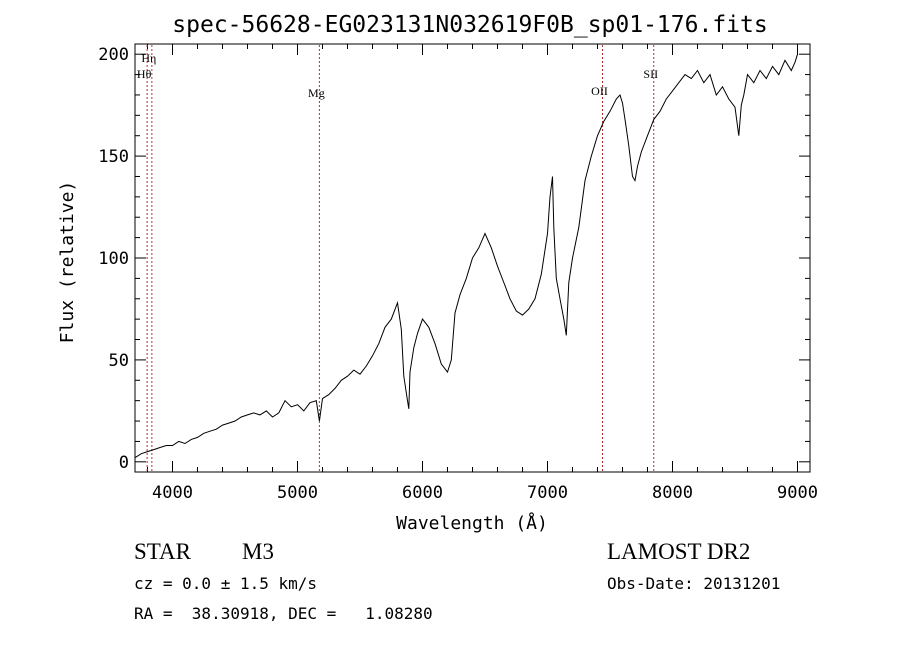 The width and height of the screenshot is (900, 649). Describe the element at coordinates (162, 551) in the screenshot. I see `object-type: STAR` at that location.